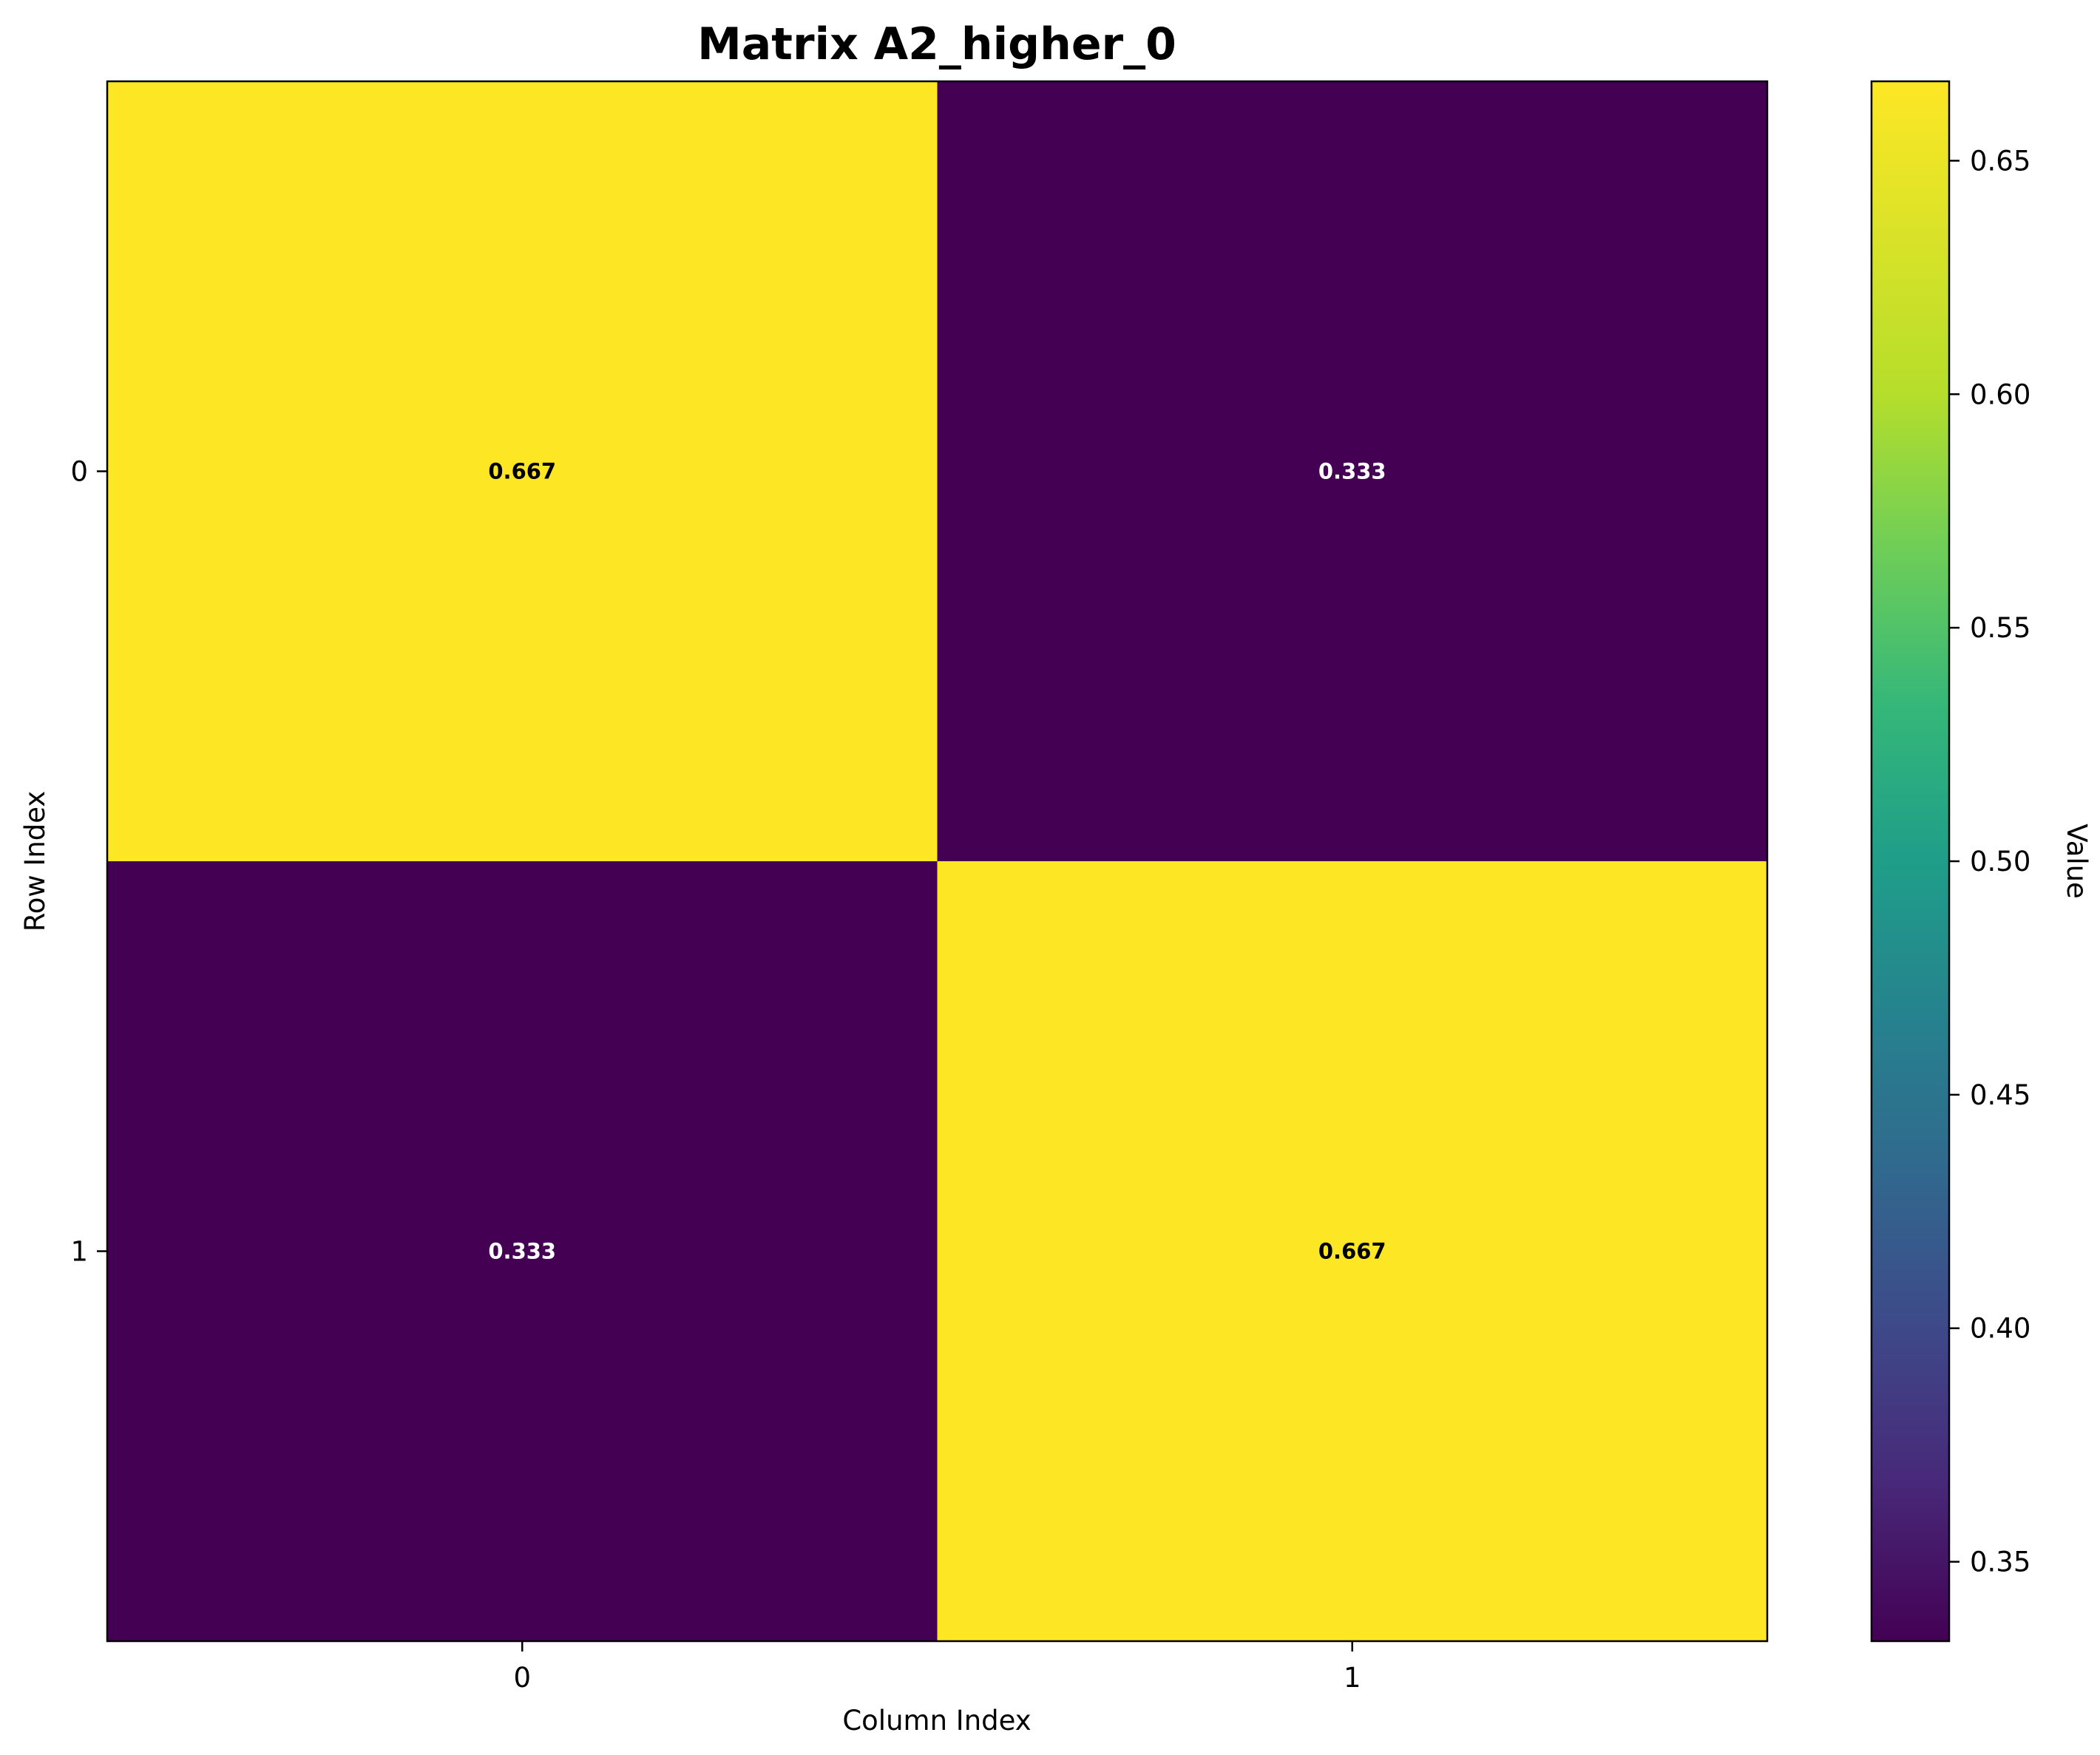  I want to click on y-axis-label: Row Index, so click(35, 861).